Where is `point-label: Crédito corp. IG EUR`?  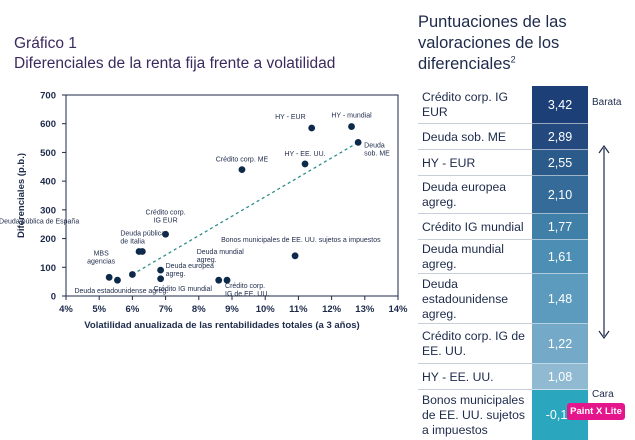
point-label: Crédito corp. IG EUR is located at coordinates (166, 216).